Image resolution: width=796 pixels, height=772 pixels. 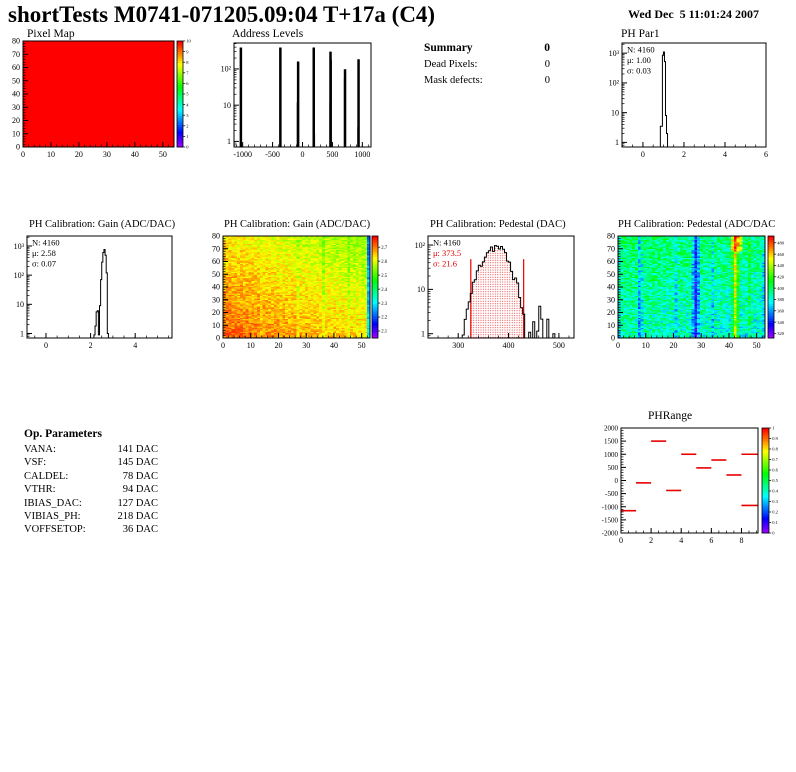 What do you see at coordinates (487, 65) in the screenshot?
I see `summary-panel: Summary 0 Dead Pixels: 0 Mask defects: 0` at bounding box center [487, 65].